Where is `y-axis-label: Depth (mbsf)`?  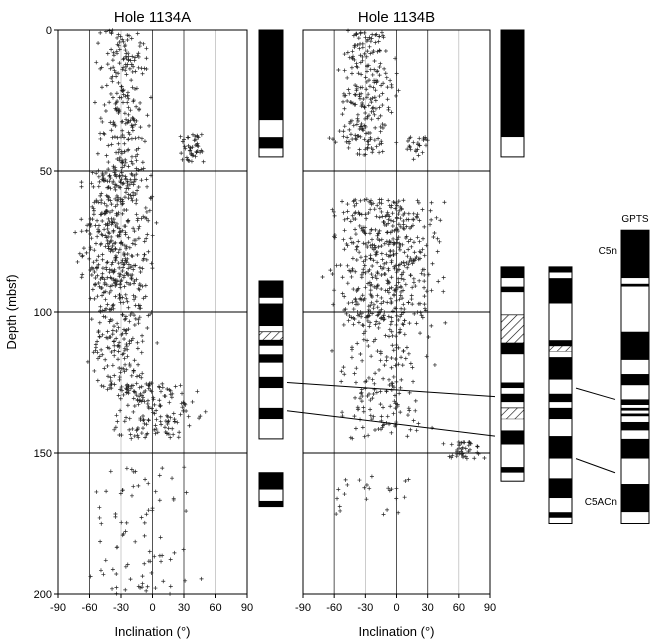
y-axis-label: Depth (mbsf) is located at coordinates (11, 311).